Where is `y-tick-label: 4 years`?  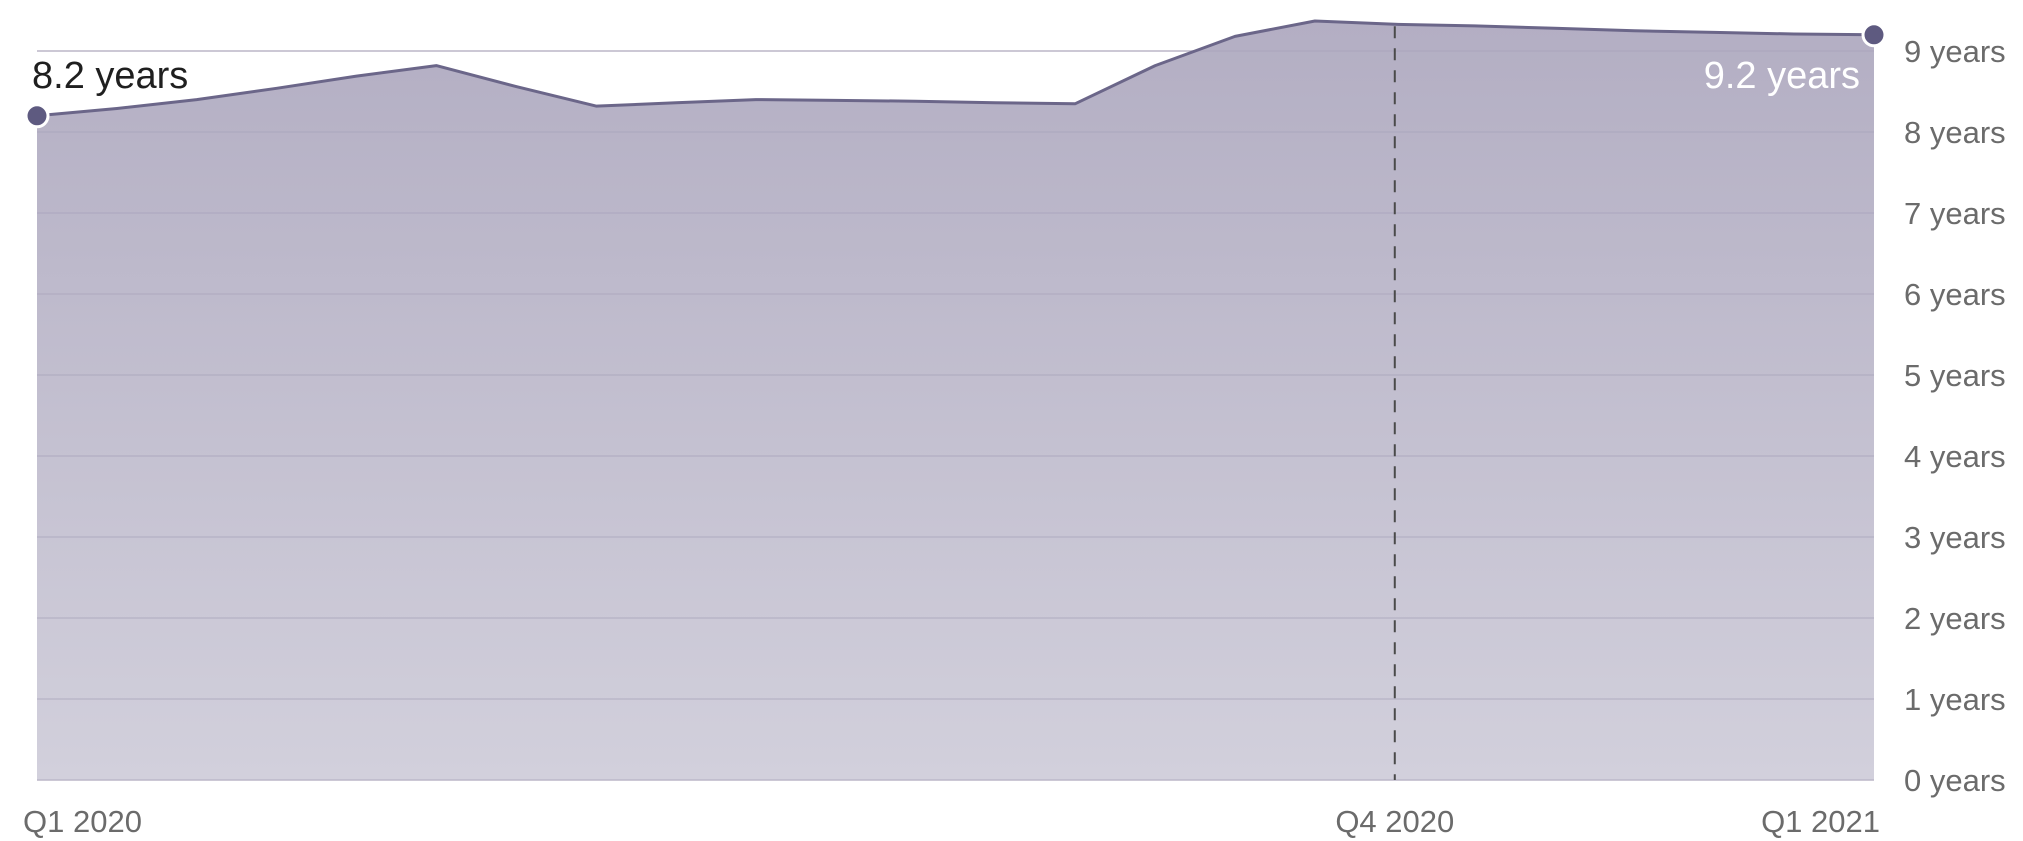
y-tick-label: 4 years is located at coordinates (1955, 456).